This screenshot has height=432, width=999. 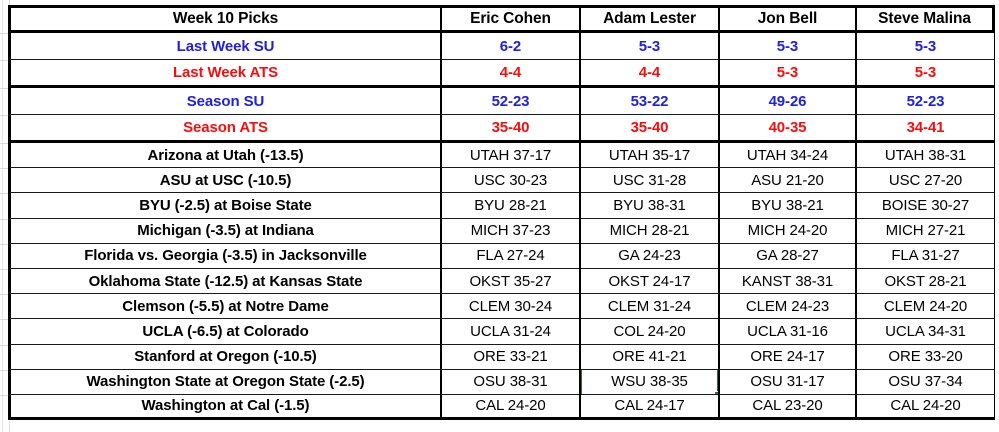 I want to click on pick-cell: MICH 24-20, so click(x=786, y=231).